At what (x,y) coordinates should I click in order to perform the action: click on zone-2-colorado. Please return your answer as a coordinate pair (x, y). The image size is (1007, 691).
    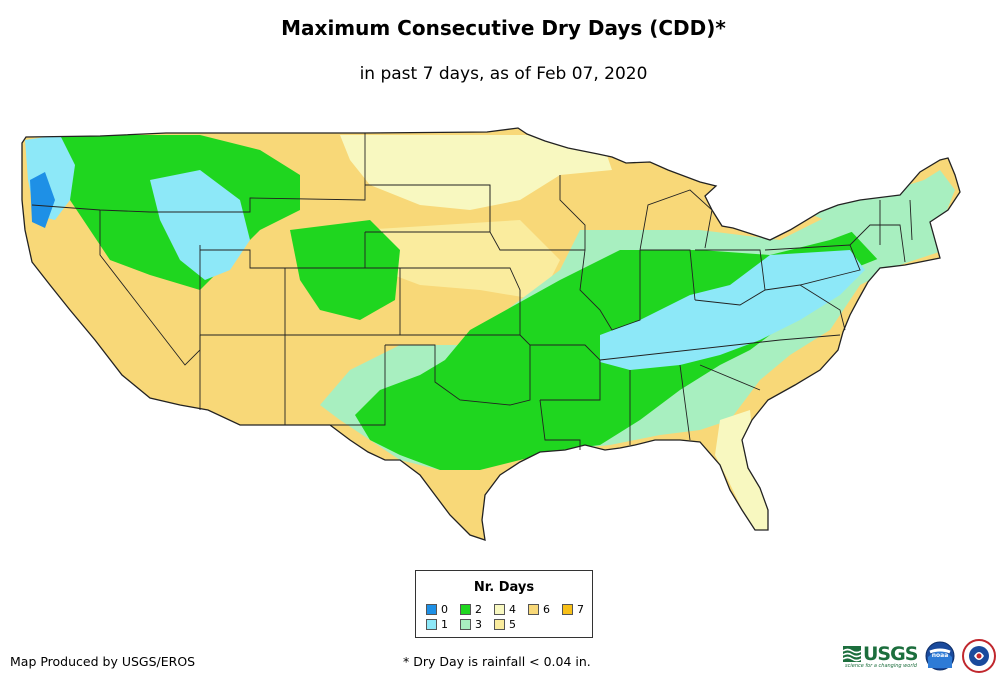
    Looking at the image, I should click on (345, 270).